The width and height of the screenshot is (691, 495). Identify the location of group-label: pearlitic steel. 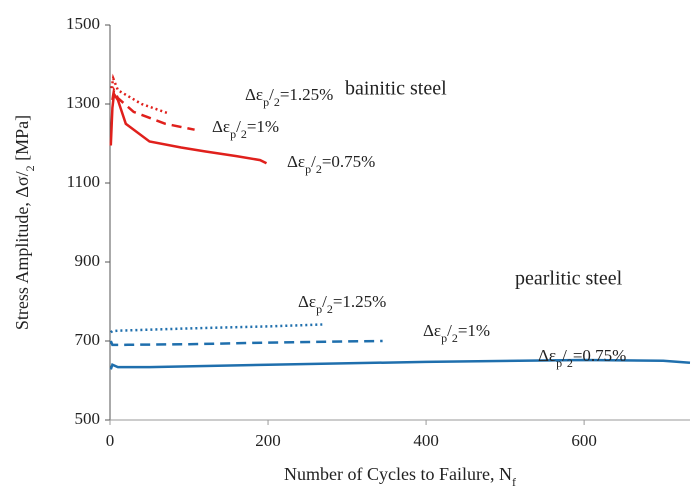
(569, 279).